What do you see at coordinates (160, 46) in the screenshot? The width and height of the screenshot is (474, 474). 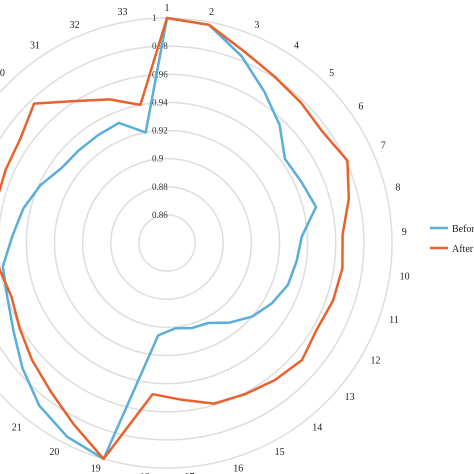 I see `radial-tick-label: 0.98` at bounding box center [160, 46].